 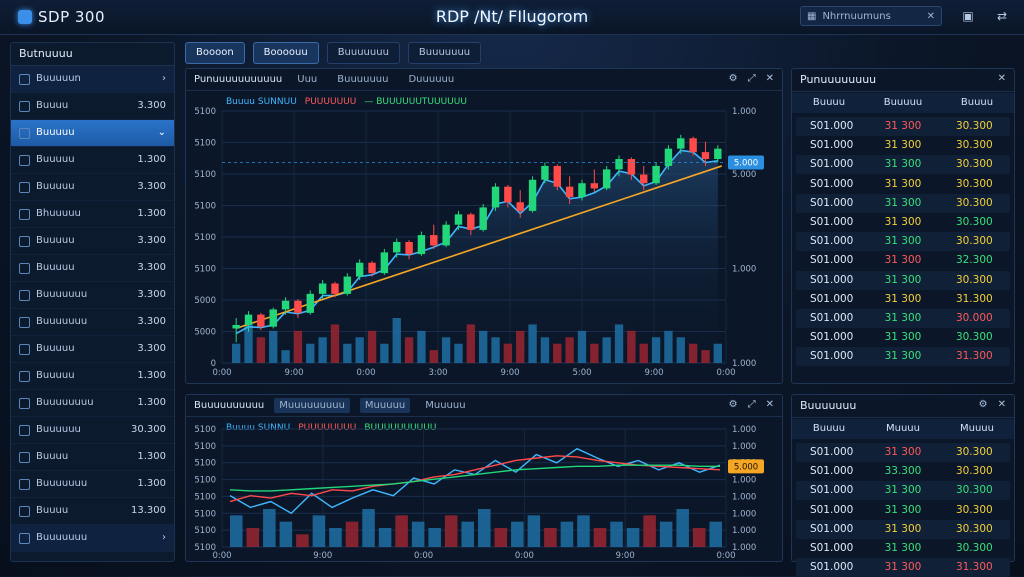 What do you see at coordinates (385, 405) in the screenshot?
I see `chart2-subtab-2: Muuuuu` at bounding box center [385, 405].